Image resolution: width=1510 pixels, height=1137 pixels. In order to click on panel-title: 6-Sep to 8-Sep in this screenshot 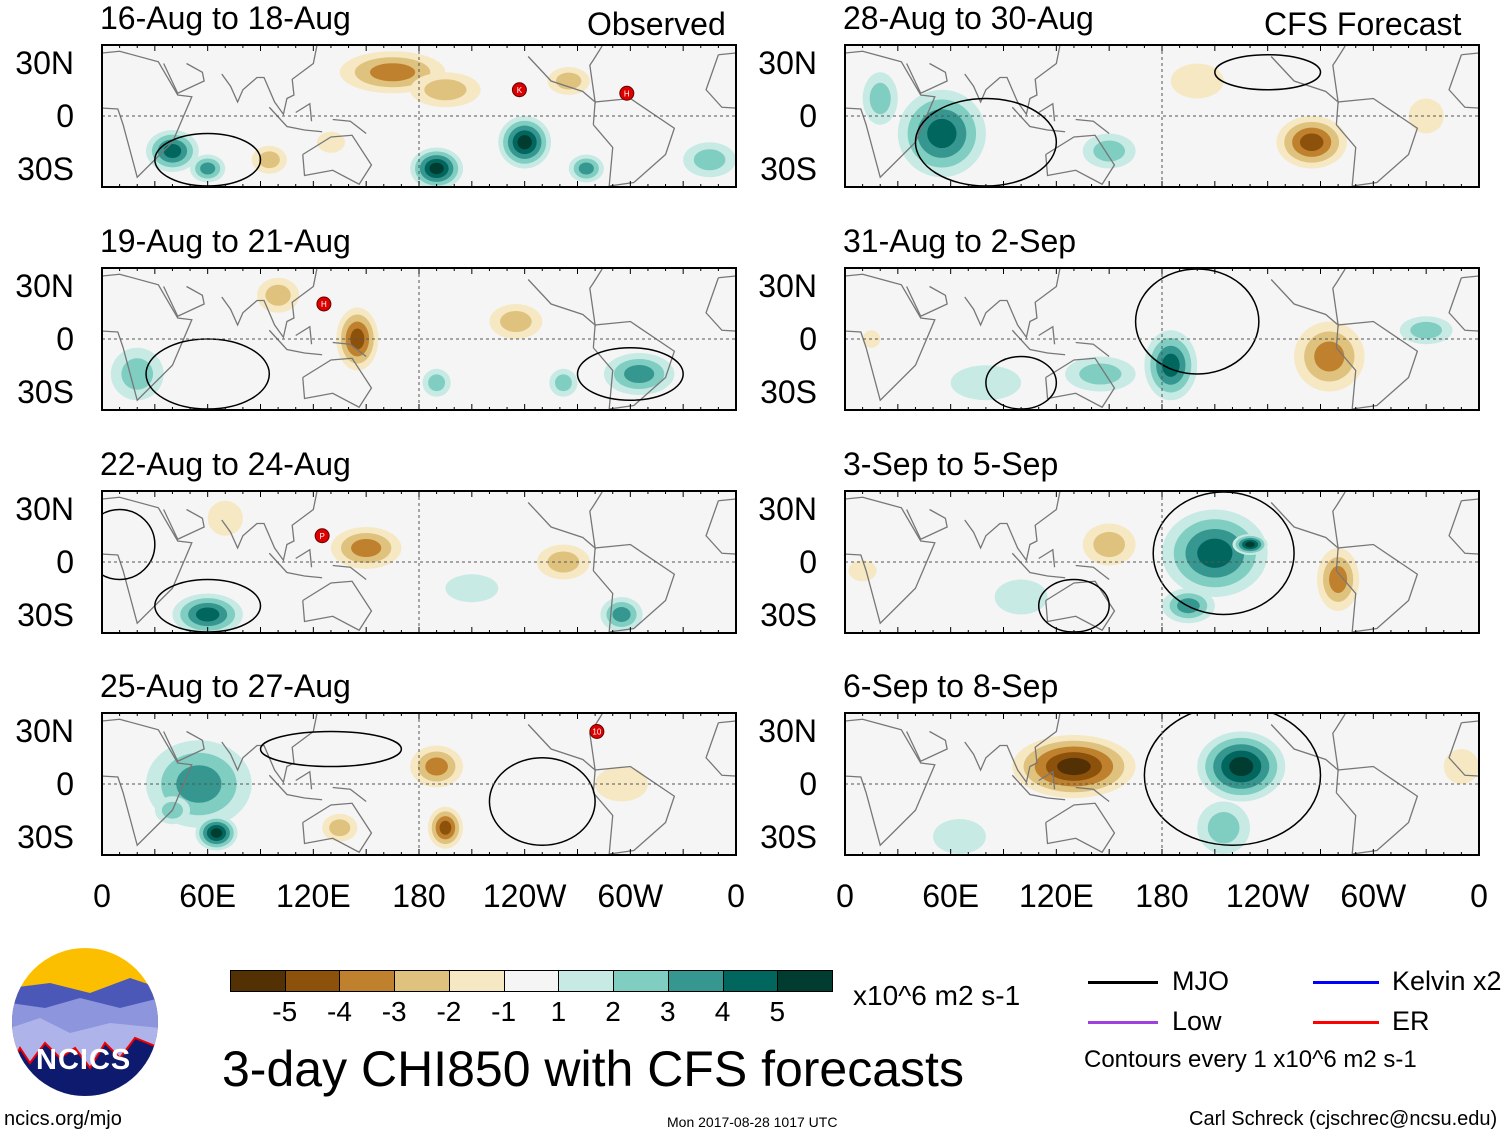, I will do `click(951, 686)`.